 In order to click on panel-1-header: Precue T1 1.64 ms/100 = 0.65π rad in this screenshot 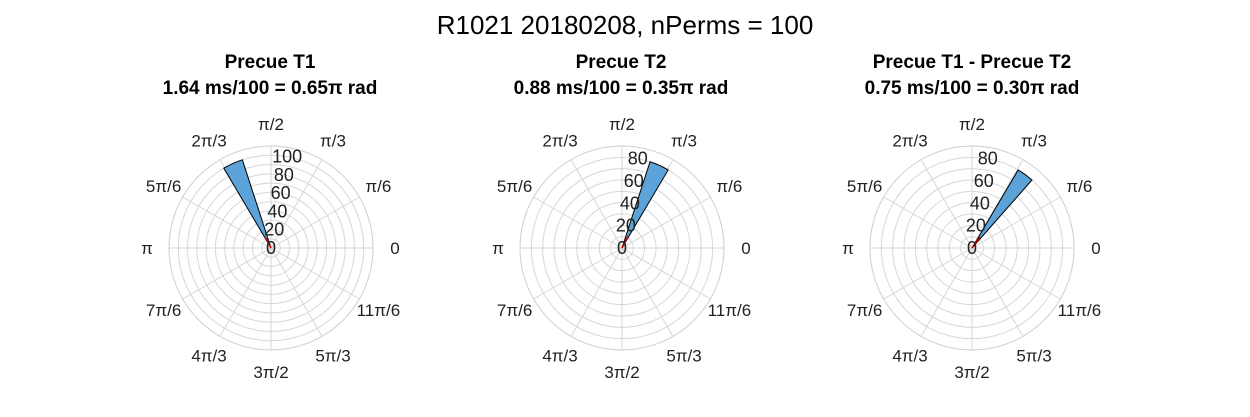, I will do `click(270, 76)`.